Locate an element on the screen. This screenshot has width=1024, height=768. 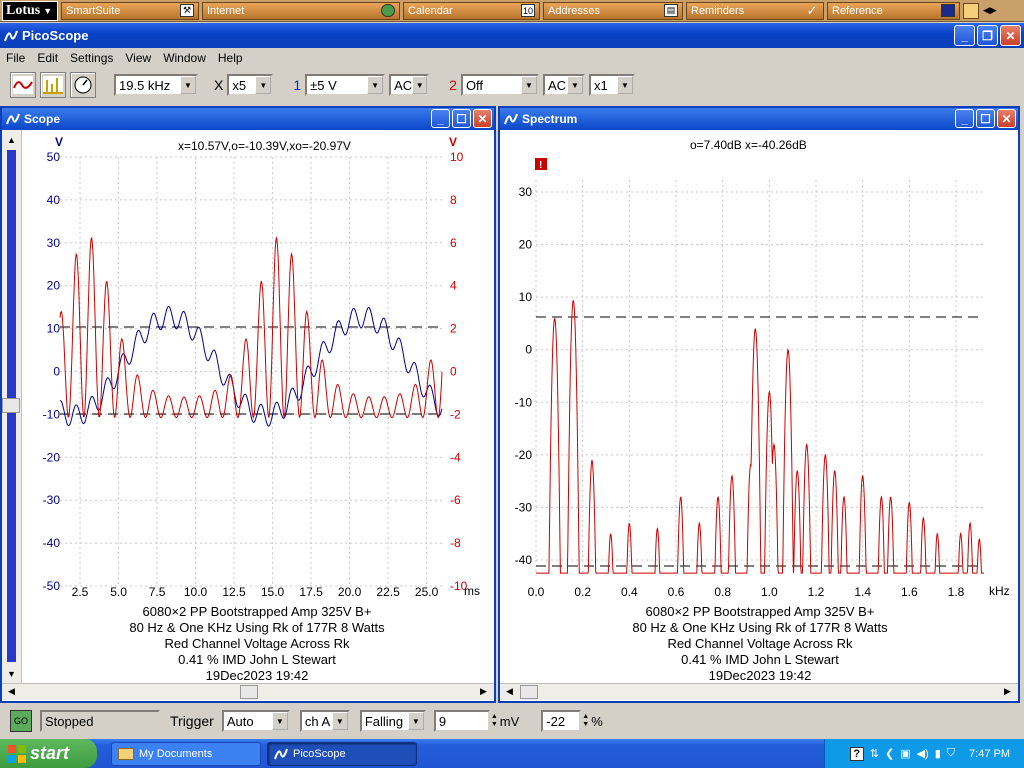
scope-x-tick-label: 7.5 is located at coordinates (157, 592).